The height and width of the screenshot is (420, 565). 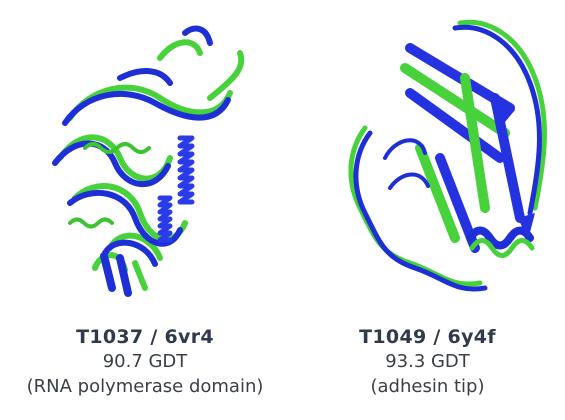 I want to click on gdt-score: 90.7 GDT, so click(x=145, y=361).